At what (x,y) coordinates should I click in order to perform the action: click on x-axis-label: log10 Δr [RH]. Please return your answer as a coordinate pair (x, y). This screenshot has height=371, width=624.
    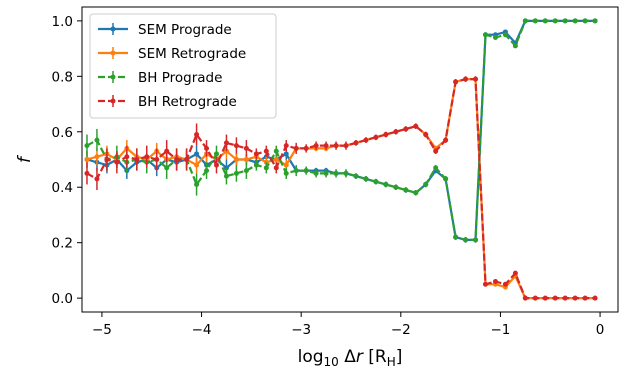
    Looking at the image, I should click on (350, 358).